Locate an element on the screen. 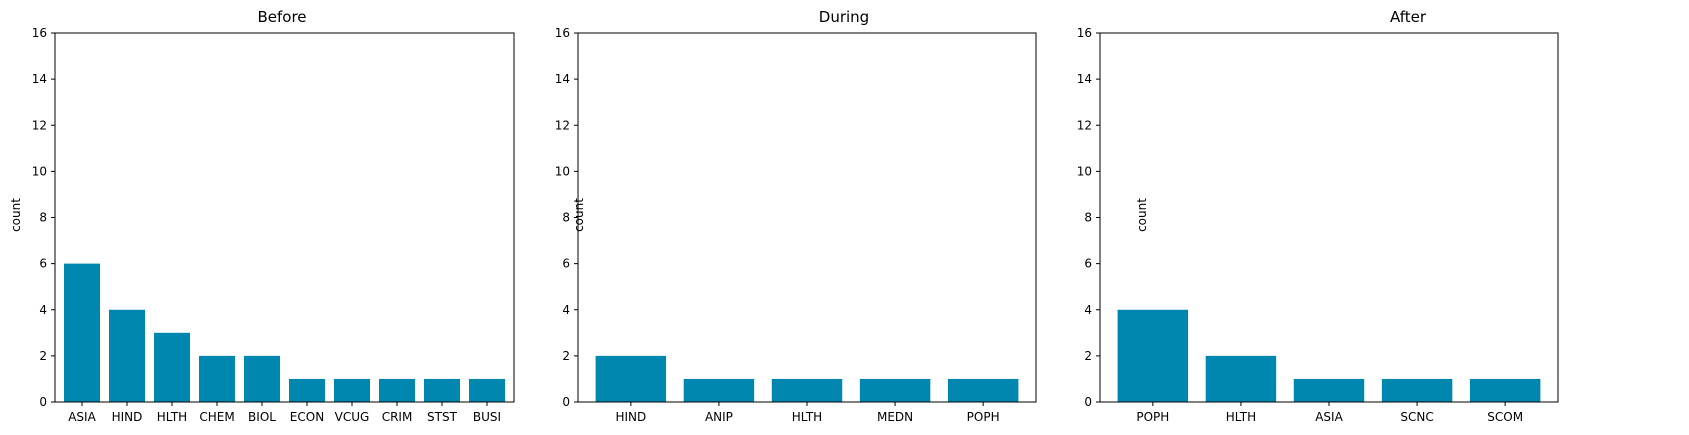 The height and width of the screenshot is (435, 1689). chart-title: During is located at coordinates (844, 17).